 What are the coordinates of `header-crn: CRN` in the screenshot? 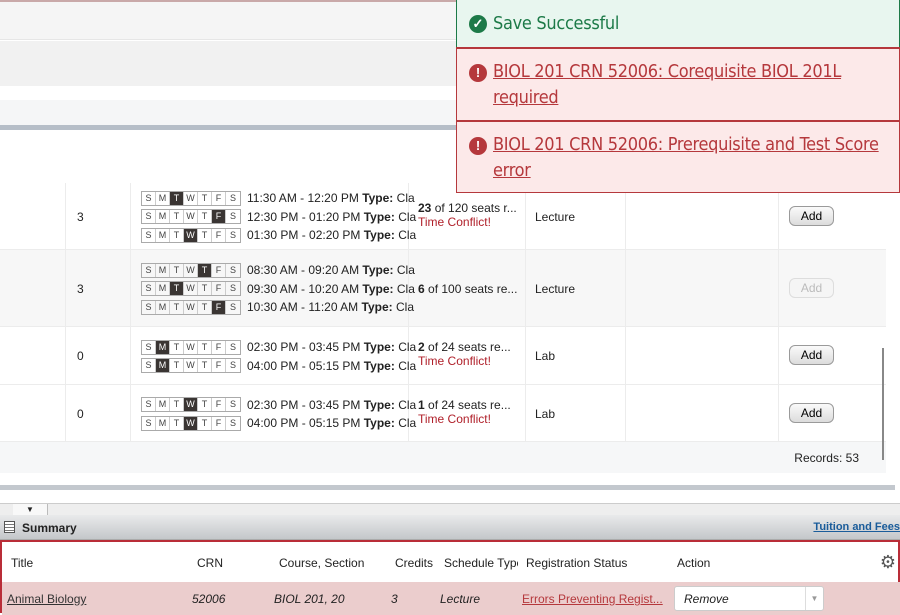 It's located at (210, 563).